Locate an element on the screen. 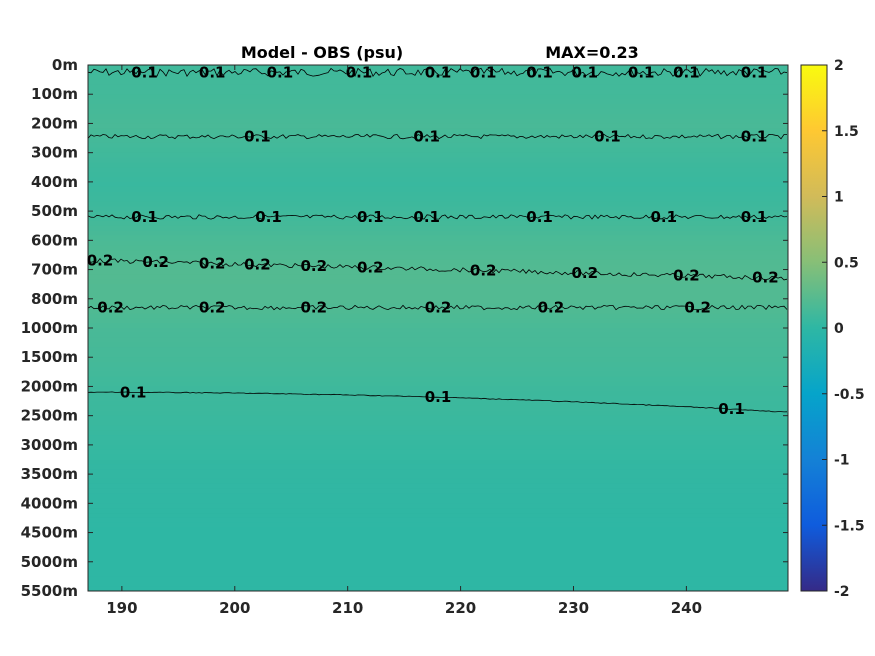 Image resolution: width=875 pixels, height=656 pixels. colorbar-tick-label: 1.5 is located at coordinates (846, 132).